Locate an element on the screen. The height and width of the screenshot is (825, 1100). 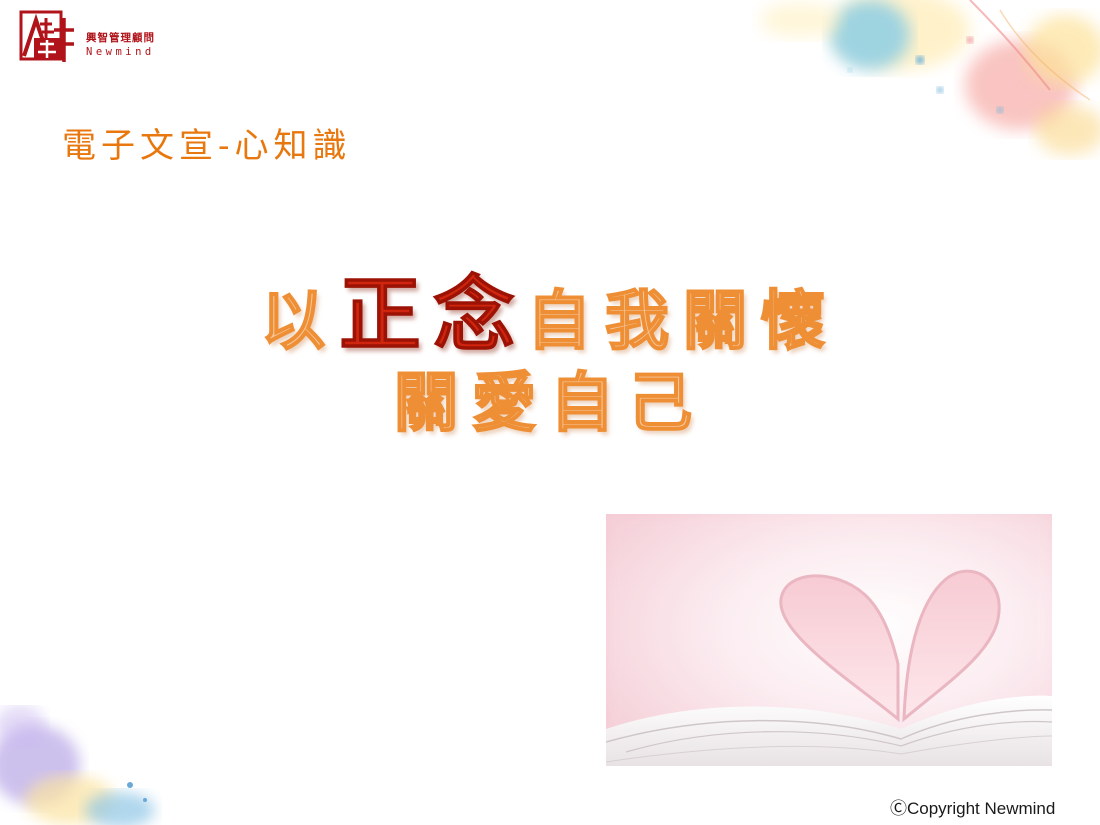
category-subtitle: 電子文宣-心知識 is located at coordinates (207, 146).